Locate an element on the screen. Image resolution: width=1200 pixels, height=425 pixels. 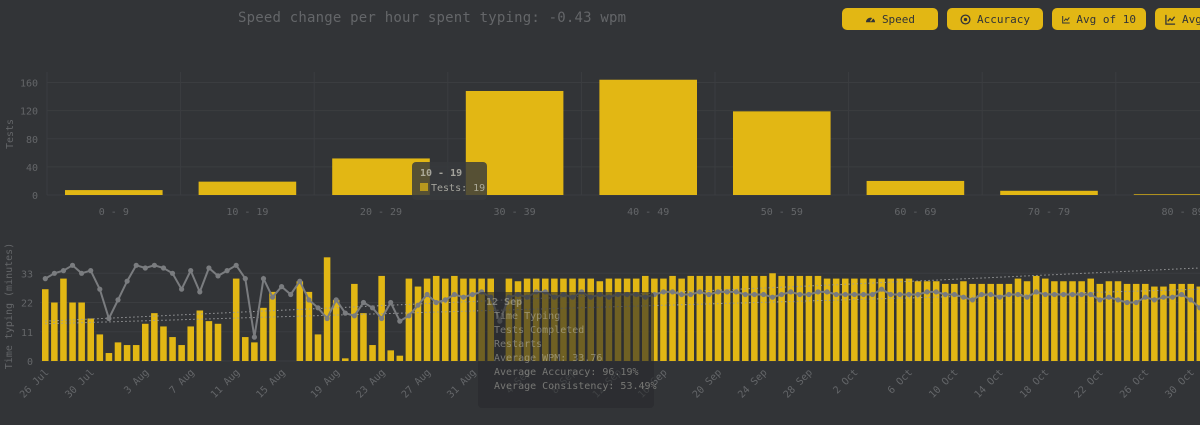
speed-button-label: Speed is located at coordinates (898, 19).